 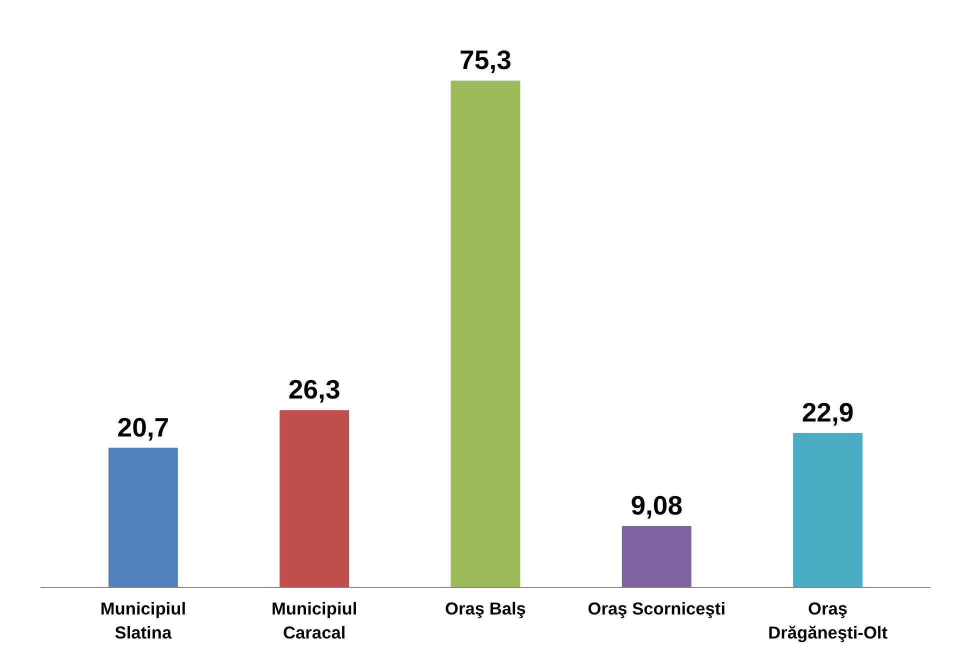 I want to click on data-label: 75,3, so click(x=486, y=60).